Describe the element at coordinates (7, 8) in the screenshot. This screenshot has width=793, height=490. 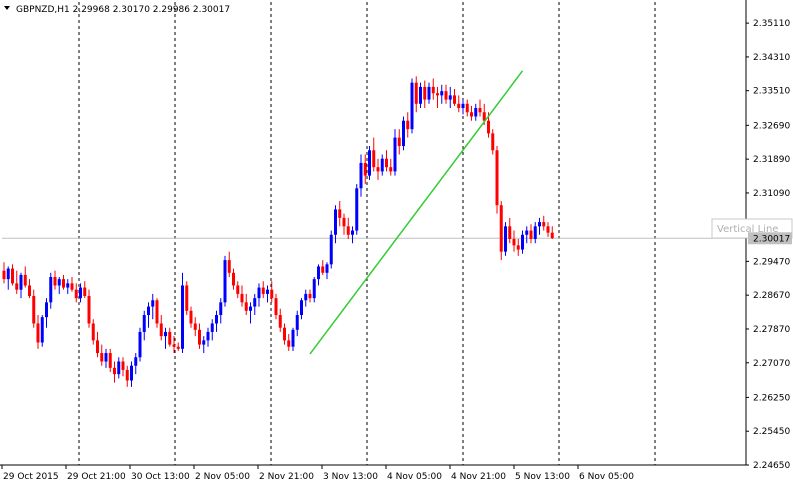
I see `dropdown-triangle-icon` at that location.